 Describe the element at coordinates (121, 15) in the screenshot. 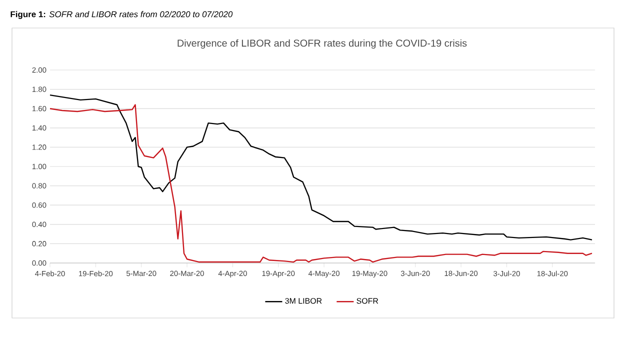

I see `chart-title: Figure 1: SOFR and LIBOR rates from 02/2020 to 07/2020` at that location.